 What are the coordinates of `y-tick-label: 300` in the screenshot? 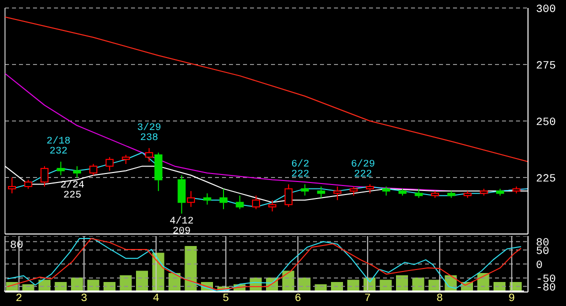 It's located at (546, 10).